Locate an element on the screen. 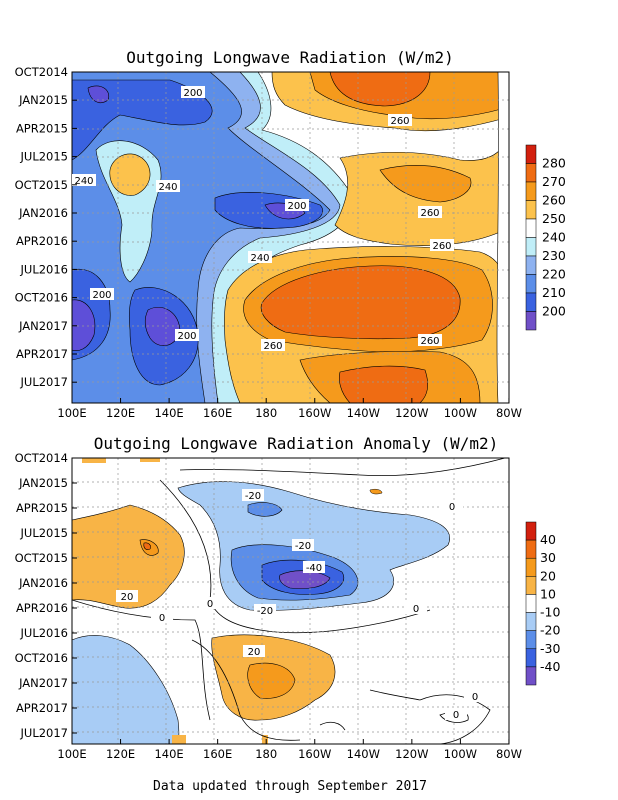  colorbar-label: -20 is located at coordinates (550, 630).